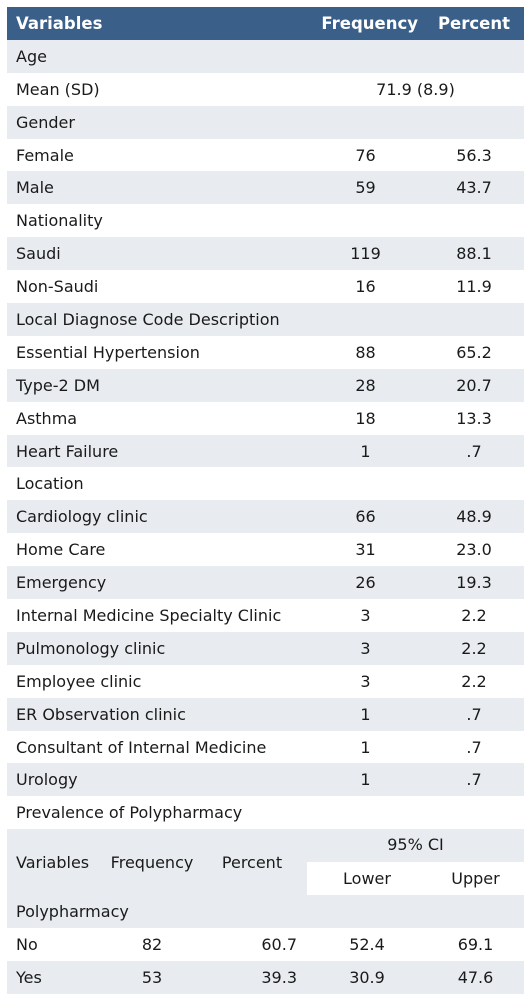 This screenshot has width=532, height=1000. Describe the element at coordinates (415, 845) in the screenshot. I see `header-ci: 95% CI` at that location.